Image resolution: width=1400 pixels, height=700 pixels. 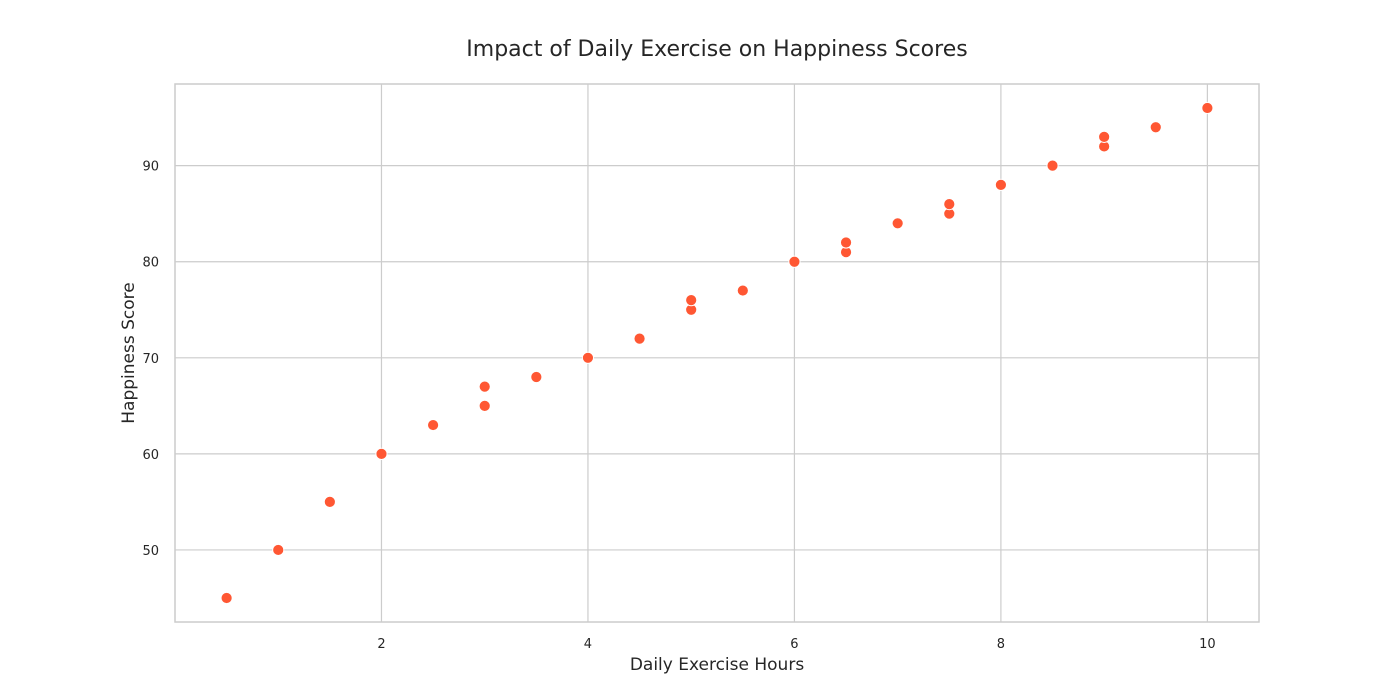 I want to click on y-tick-label: 70, so click(x=150, y=359).